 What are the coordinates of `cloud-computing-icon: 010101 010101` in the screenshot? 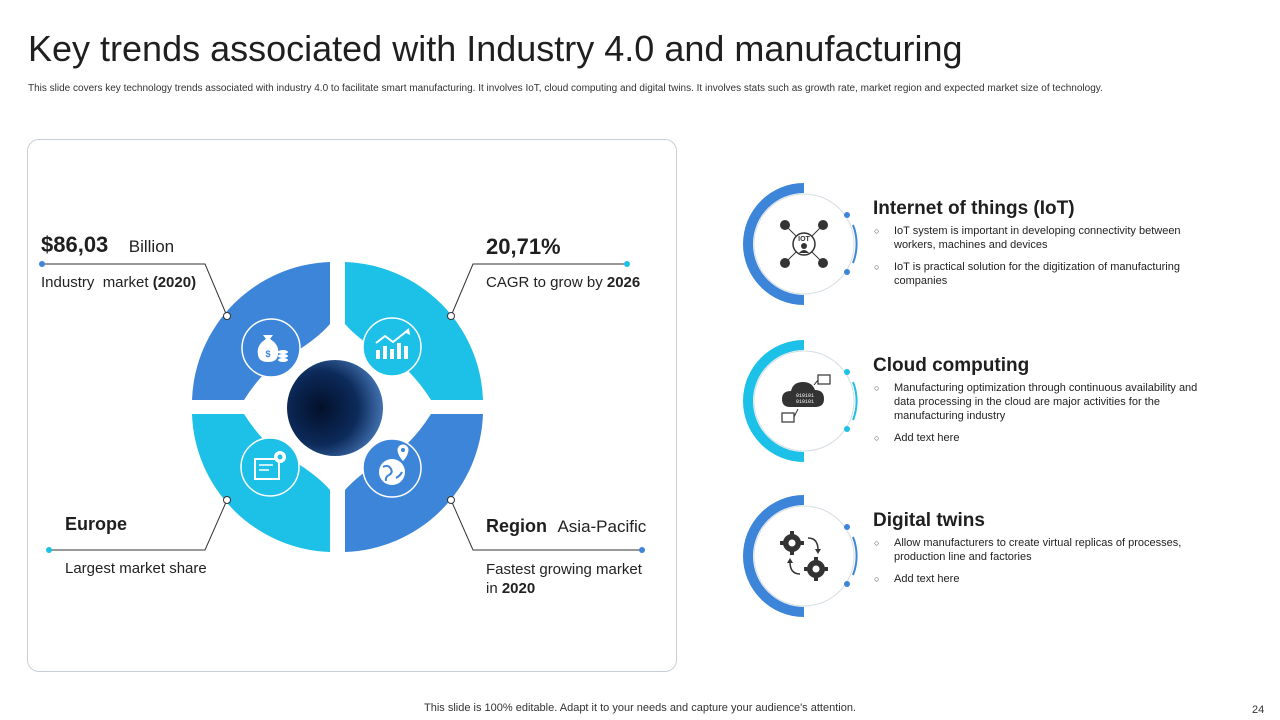 It's located at (806, 398).